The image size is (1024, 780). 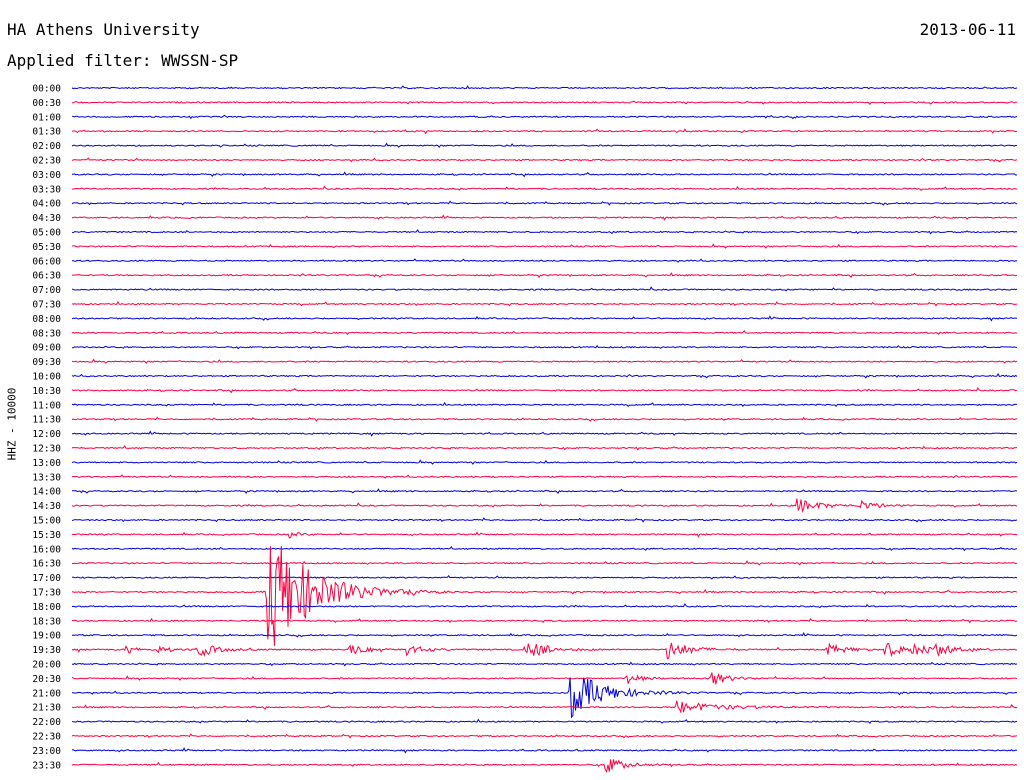 What do you see at coordinates (46, 405) in the screenshot?
I see `row-time-label: 11:00` at bounding box center [46, 405].